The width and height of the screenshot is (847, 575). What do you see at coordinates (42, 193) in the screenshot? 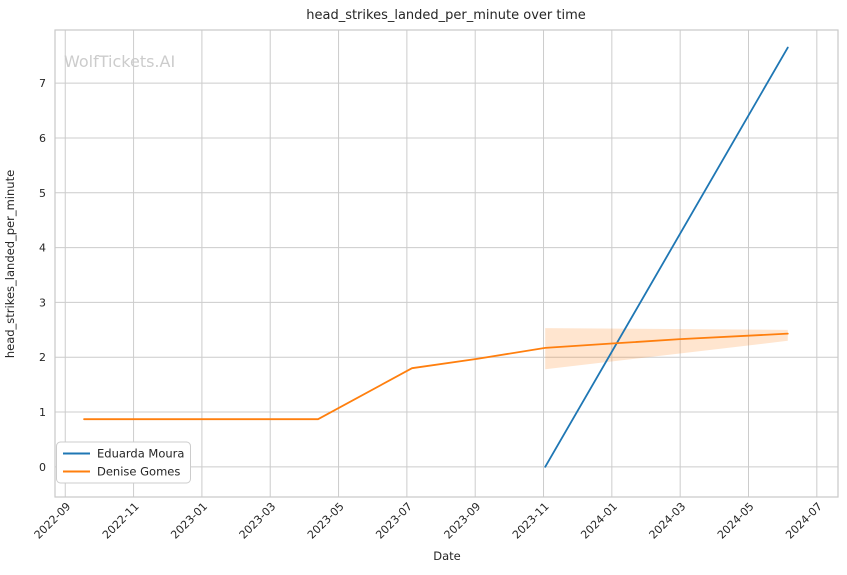
I see `y-tick-label: 5` at bounding box center [42, 193].